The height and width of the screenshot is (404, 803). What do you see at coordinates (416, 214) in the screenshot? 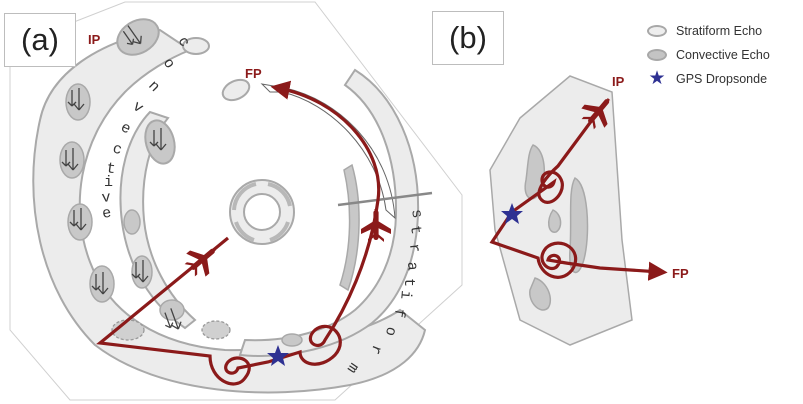
I see `stratiform-letter: s` at bounding box center [416, 214].